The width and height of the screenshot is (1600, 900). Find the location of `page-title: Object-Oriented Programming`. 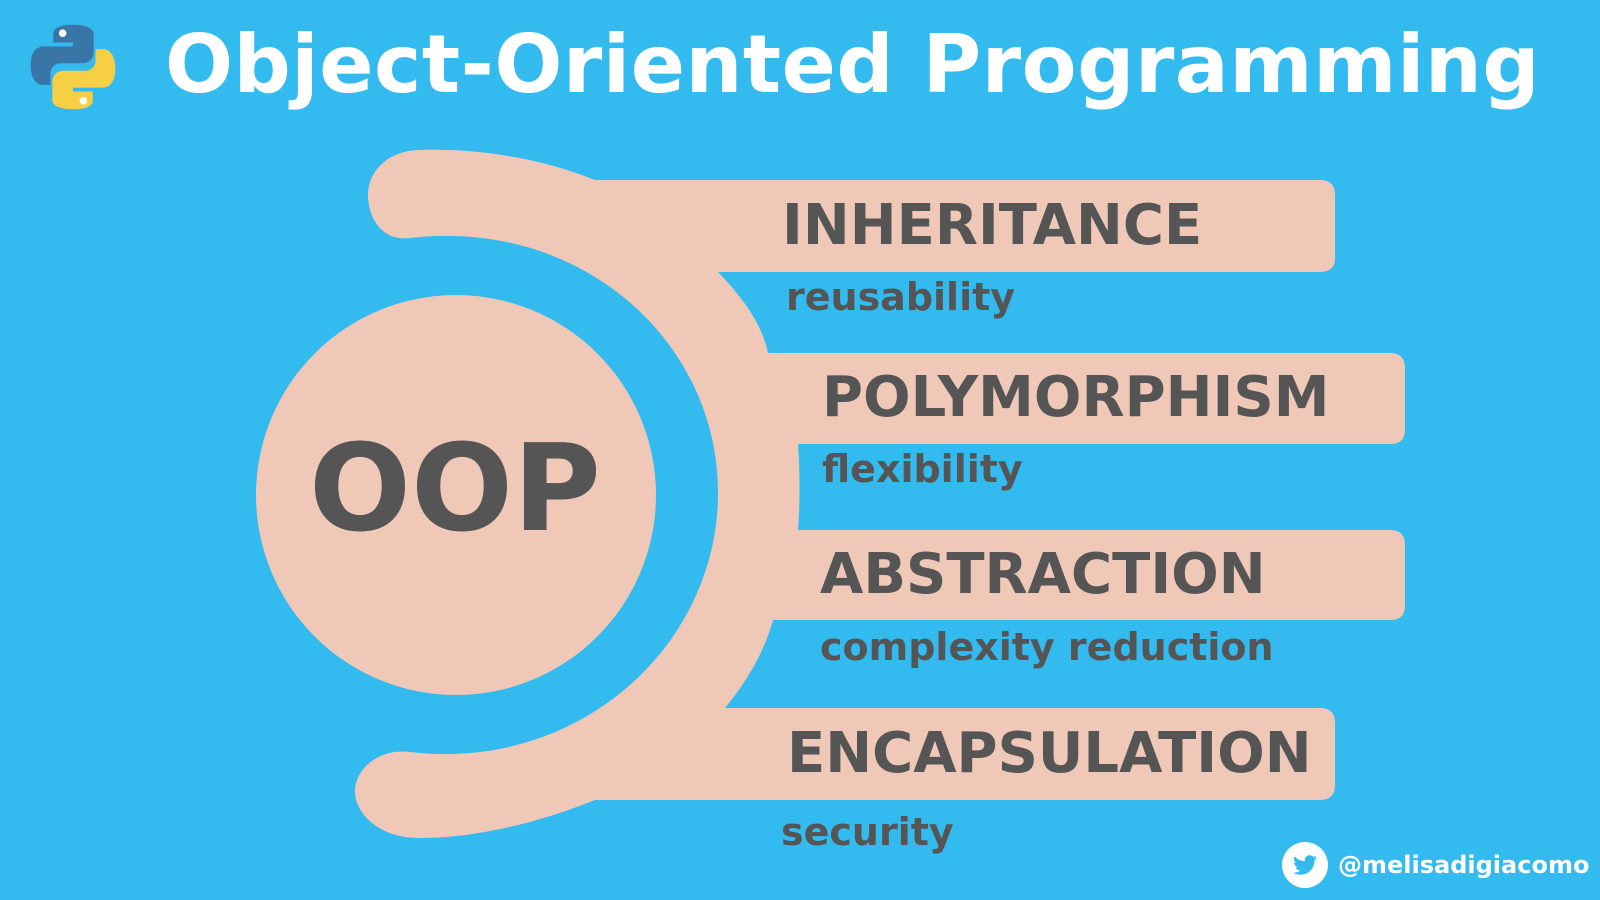

page-title: Object-Oriented Programming is located at coordinates (853, 64).